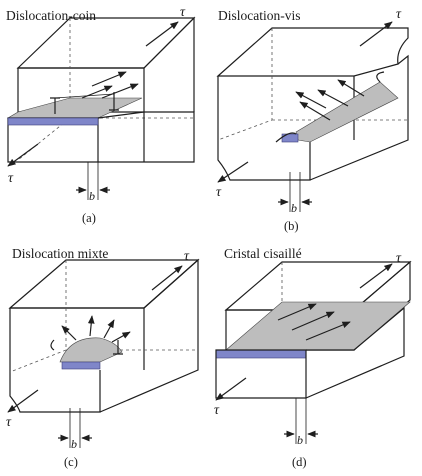 Image resolution: width=422 pixels, height=476 pixels. What do you see at coordinates (259, 15) in the screenshot?
I see `panel-b-title: Dislocation-vis` at bounding box center [259, 15].